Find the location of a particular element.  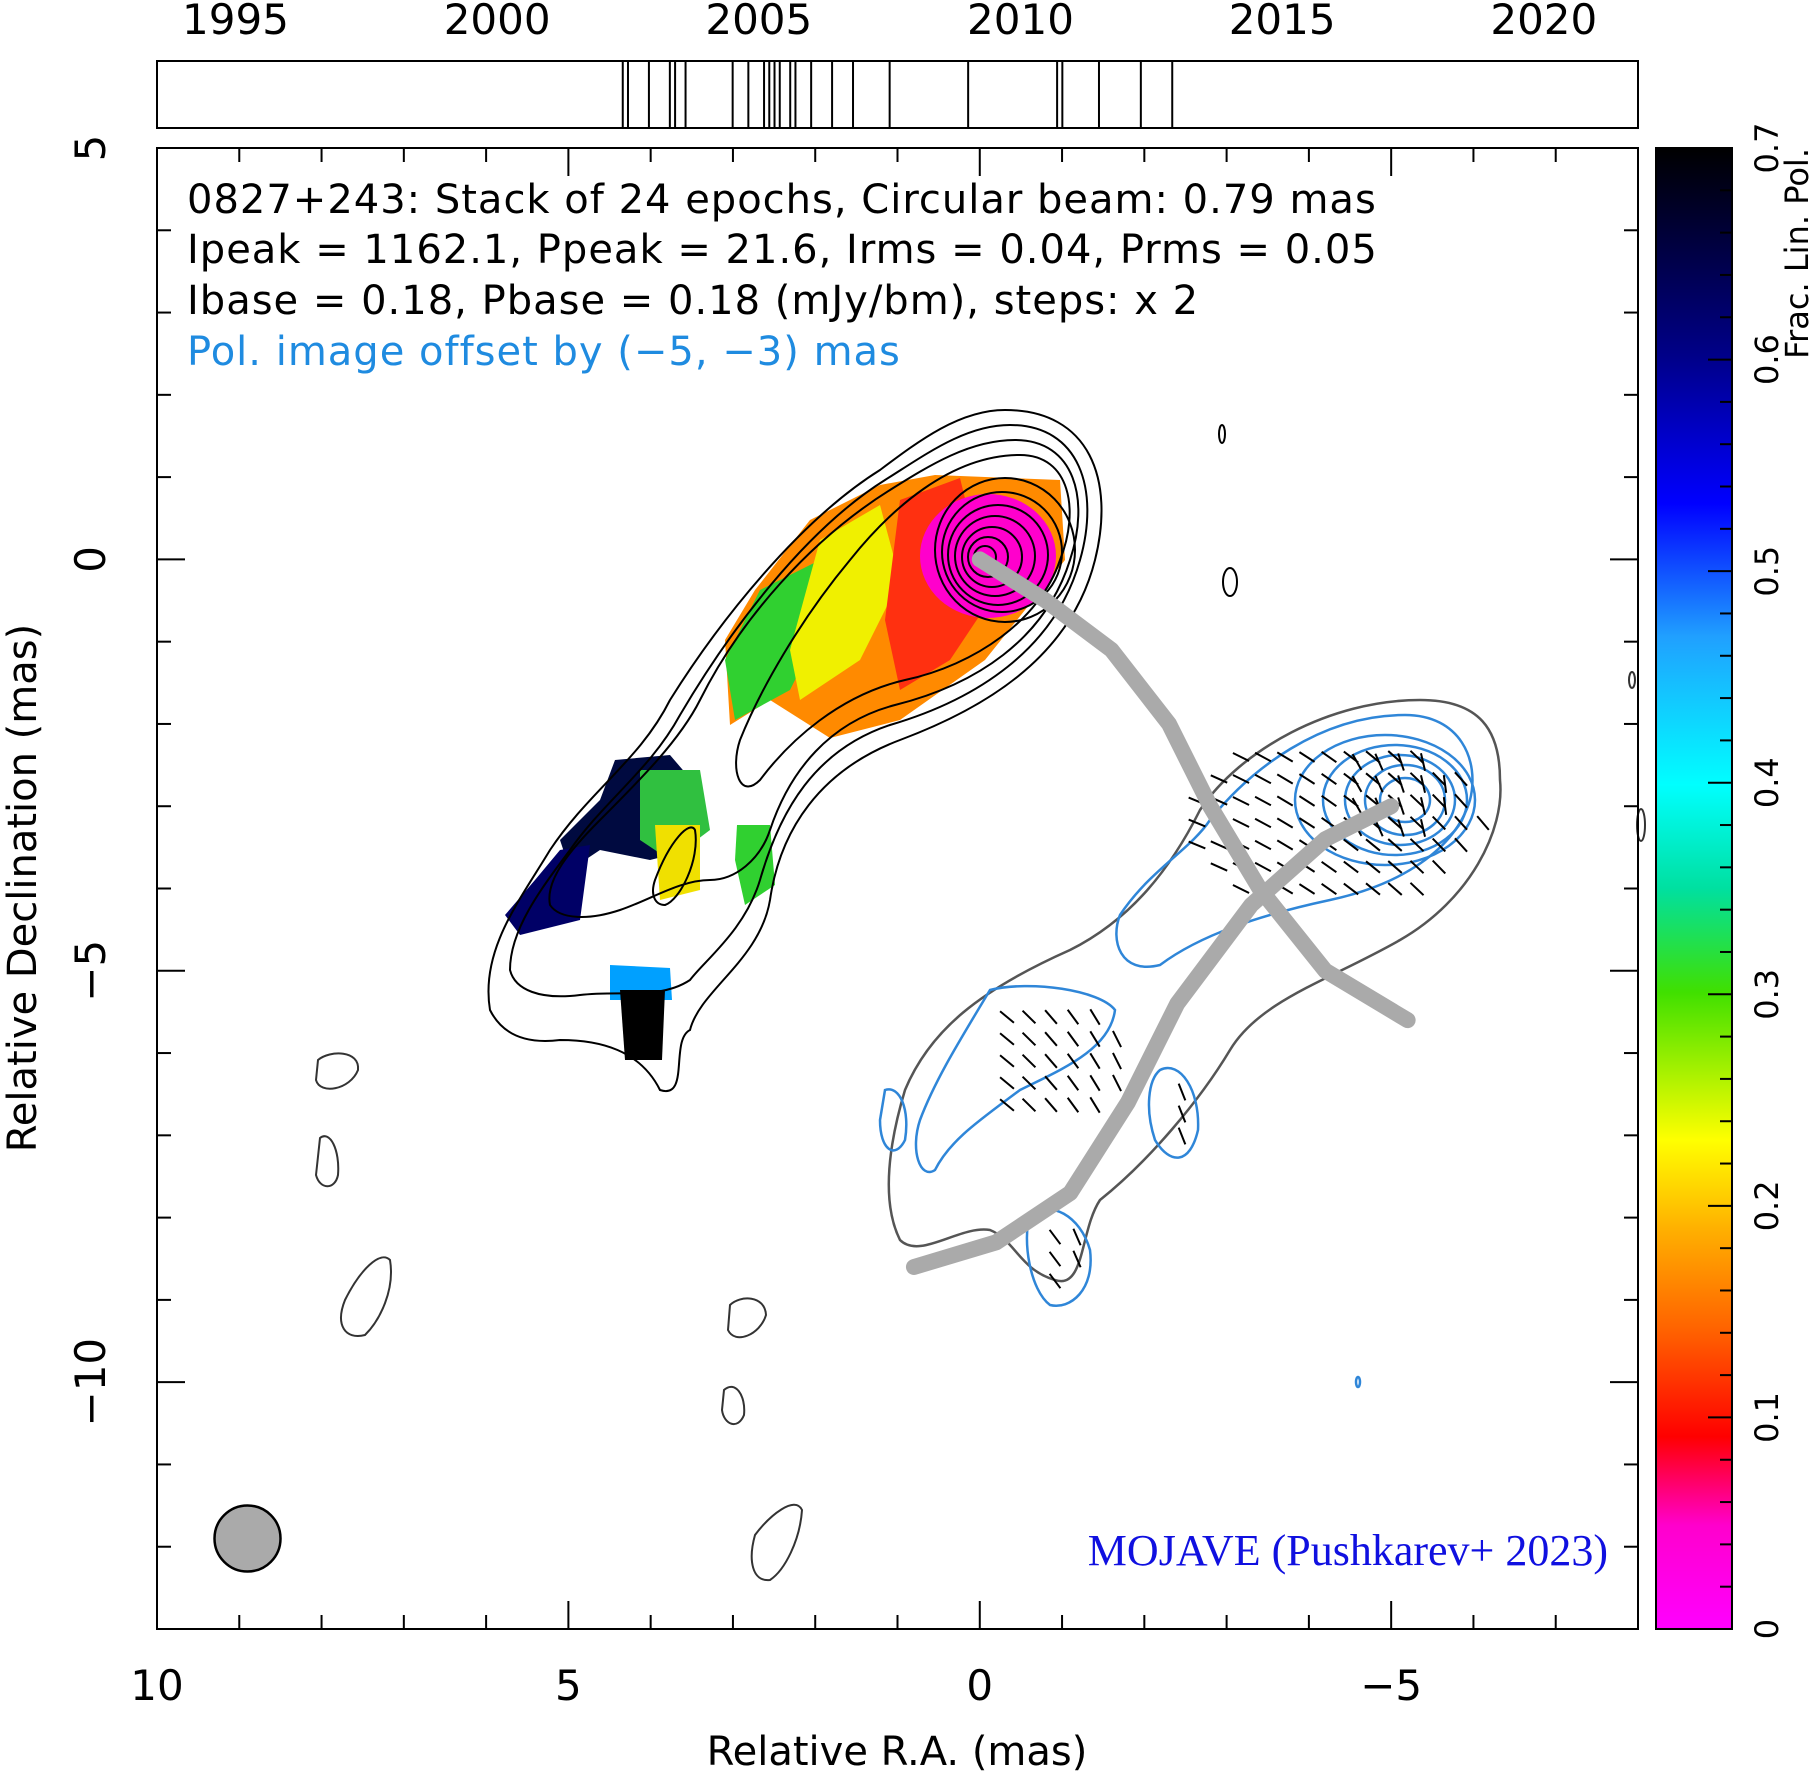

pol-contour-lobe-b is located at coordinates (893, 1120).